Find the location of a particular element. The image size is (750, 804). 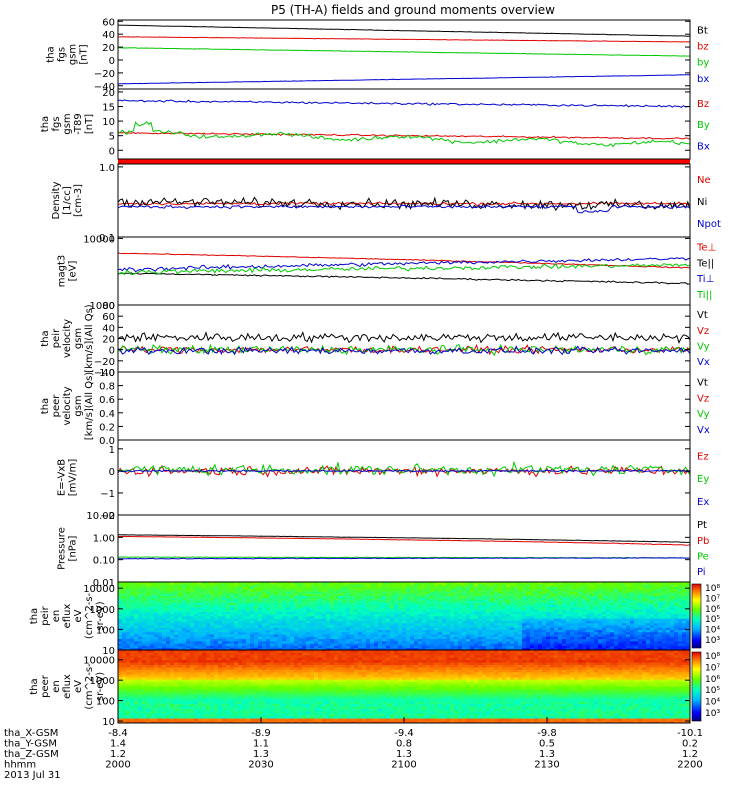

panel-4-ytick-label: −20 is located at coordinates (104, 362).